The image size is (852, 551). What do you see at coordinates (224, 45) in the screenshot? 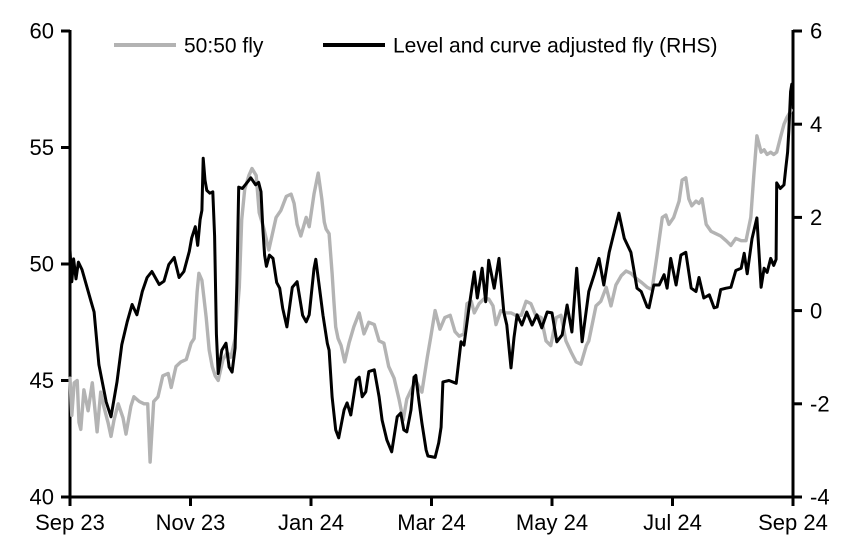
I see `legend-label: 50:50 fly` at bounding box center [224, 45].